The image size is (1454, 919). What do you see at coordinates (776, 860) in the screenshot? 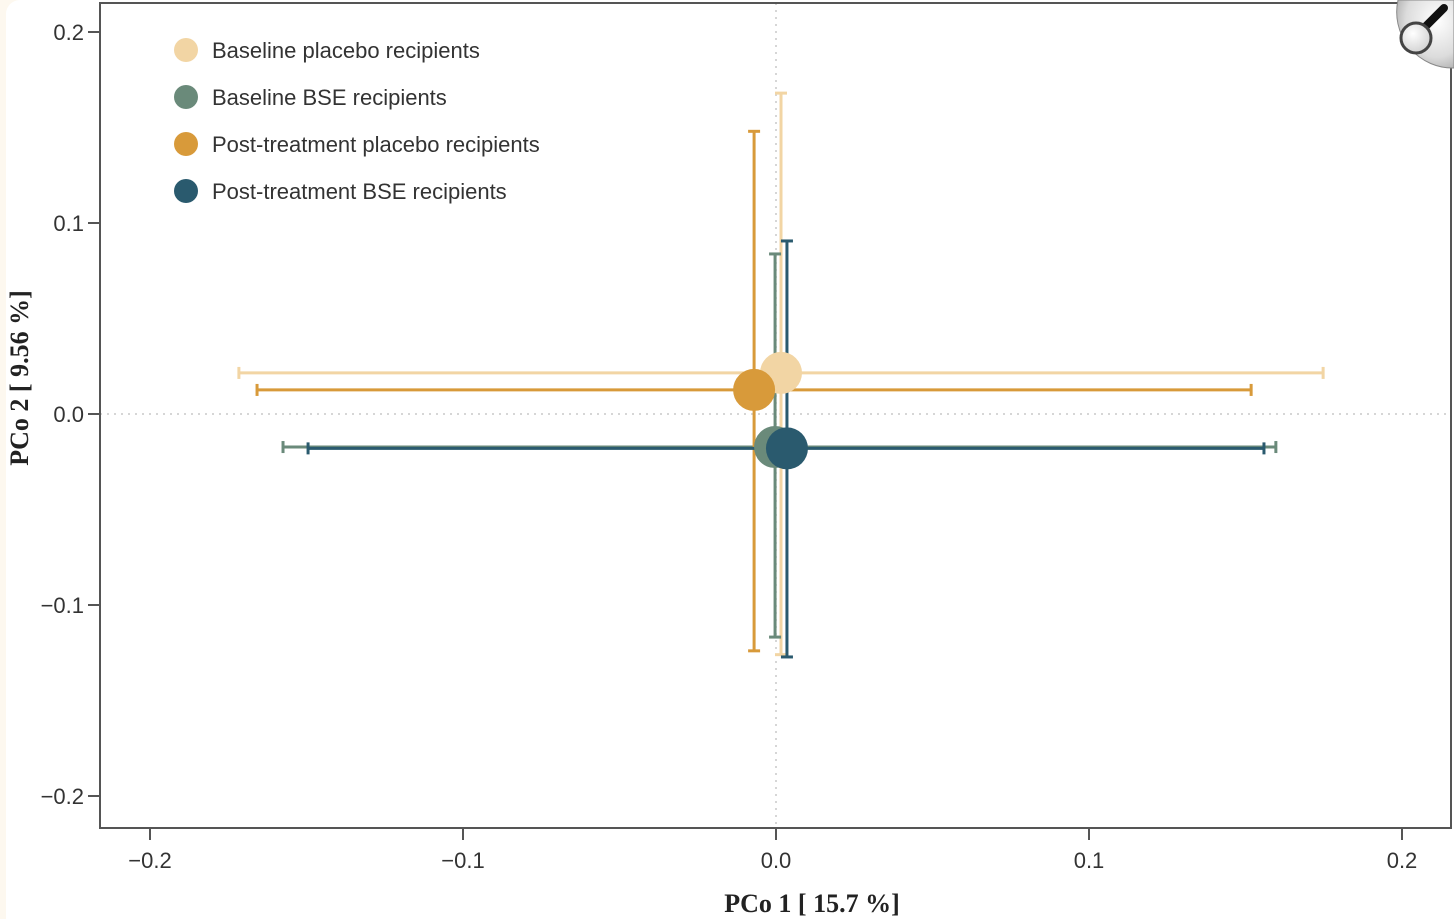
I see `x-tick-label: 0.0` at bounding box center [776, 860].